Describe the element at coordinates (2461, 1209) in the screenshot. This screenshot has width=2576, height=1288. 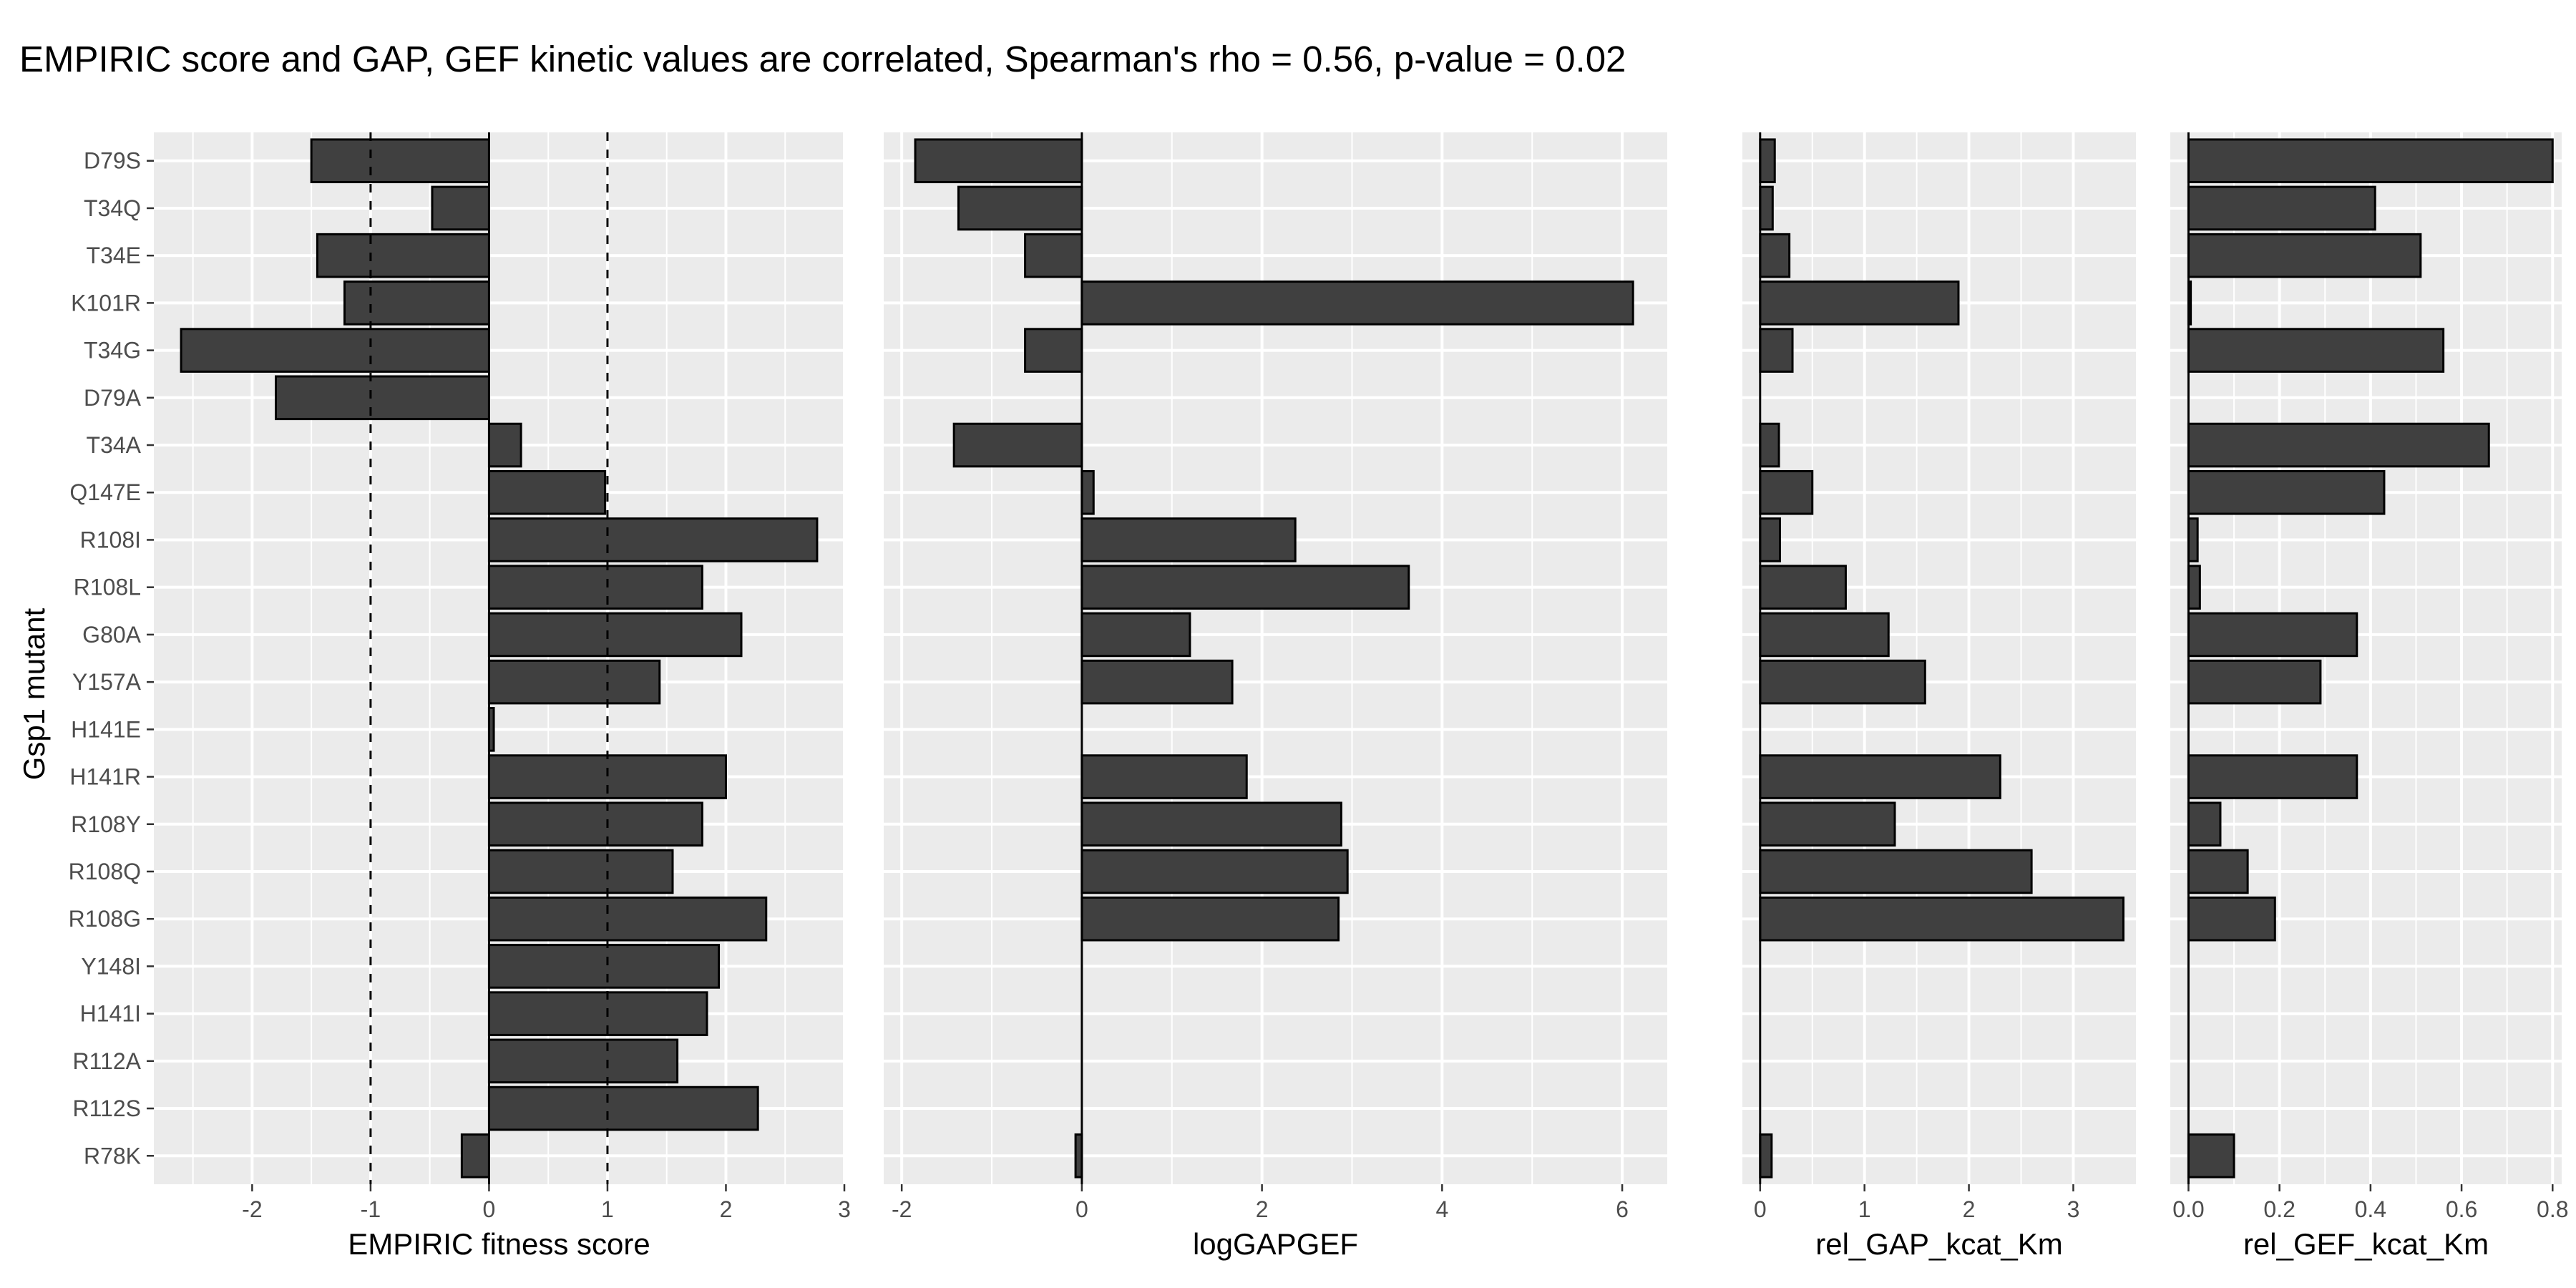
I see `x-tick-label: 0.6` at that location.